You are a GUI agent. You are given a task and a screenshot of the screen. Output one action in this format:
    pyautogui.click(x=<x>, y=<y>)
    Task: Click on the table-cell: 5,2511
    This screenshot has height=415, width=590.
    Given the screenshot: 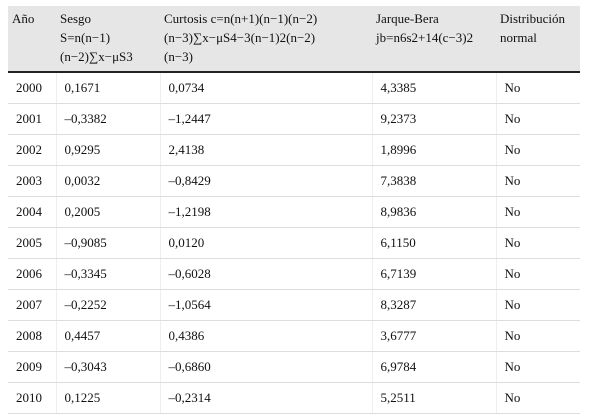 What is the action you would take?
    pyautogui.click(x=434, y=398)
    